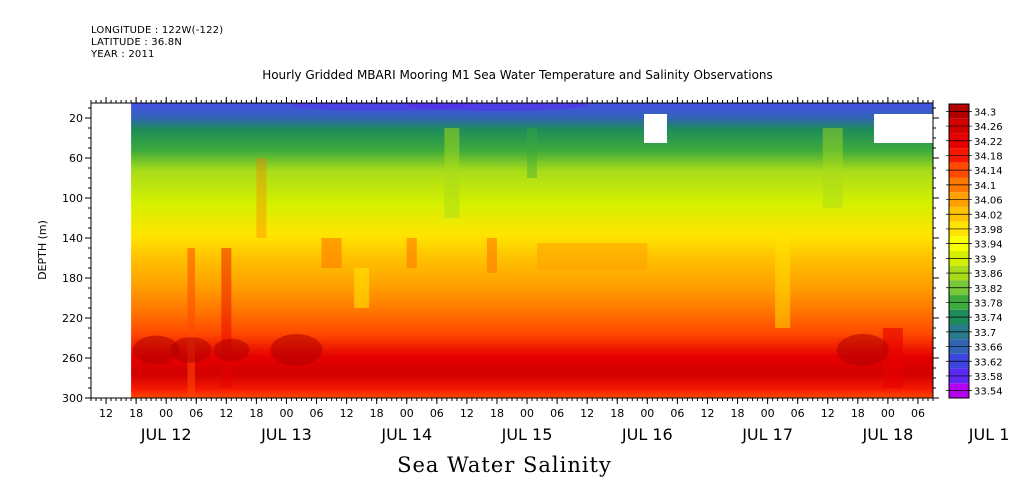 The image size is (1009, 504). What do you see at coordinates (985, 333) in the screenshot?
I see `colorbar-label: 33.7` at bounding box center [985, 333].